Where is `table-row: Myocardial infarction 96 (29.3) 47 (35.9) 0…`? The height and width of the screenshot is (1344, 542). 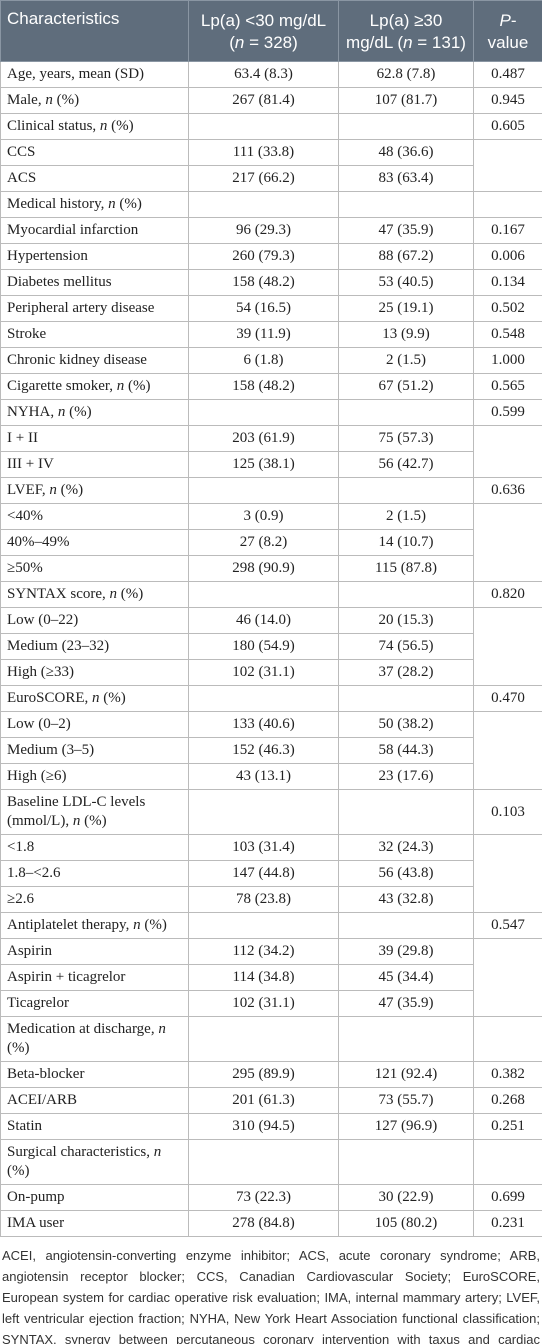 table-row: Myocardial infarction 96 (29.3) 47 (35.9) 0… is located at coordinates (271, 230).